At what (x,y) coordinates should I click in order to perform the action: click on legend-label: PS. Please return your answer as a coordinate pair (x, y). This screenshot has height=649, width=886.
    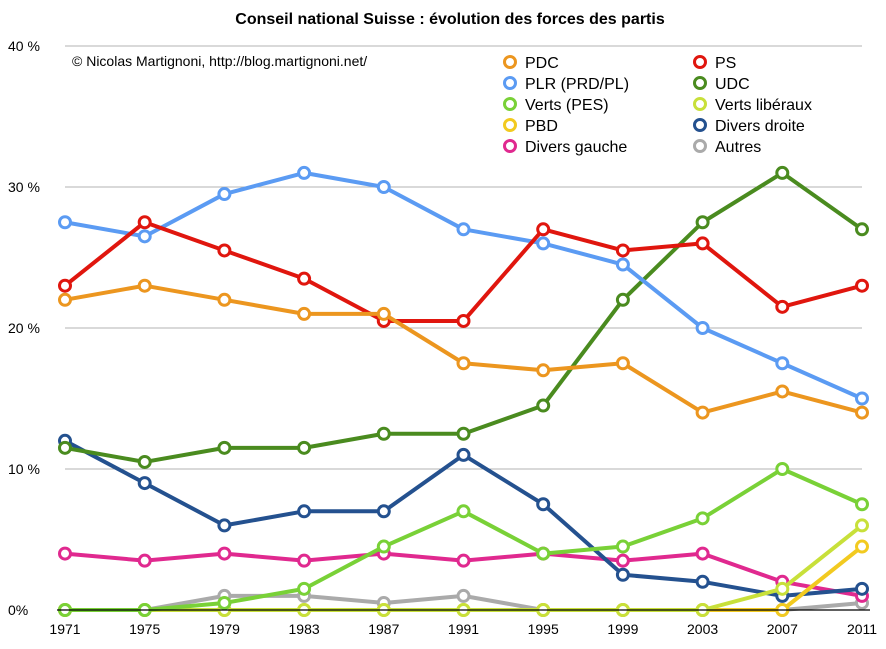
    Looking at the image, I should click on (725, 63).